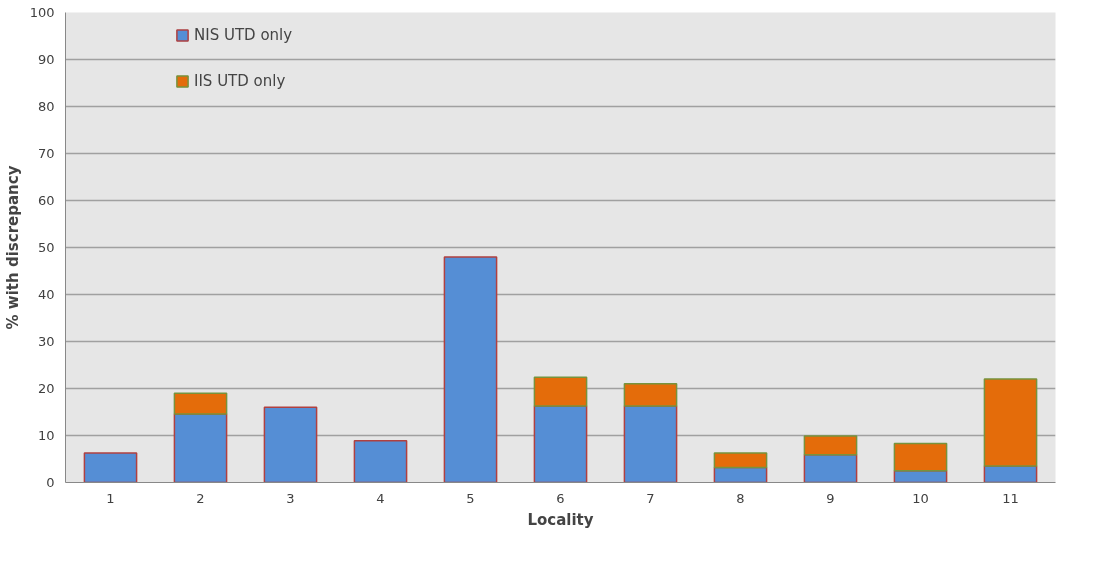 This screenshot has height=572, width=1101. What do you see at coordinates (740, 498) in the screenshot?
I see `x-tick-label: 8` at bounding box center [740, 498].